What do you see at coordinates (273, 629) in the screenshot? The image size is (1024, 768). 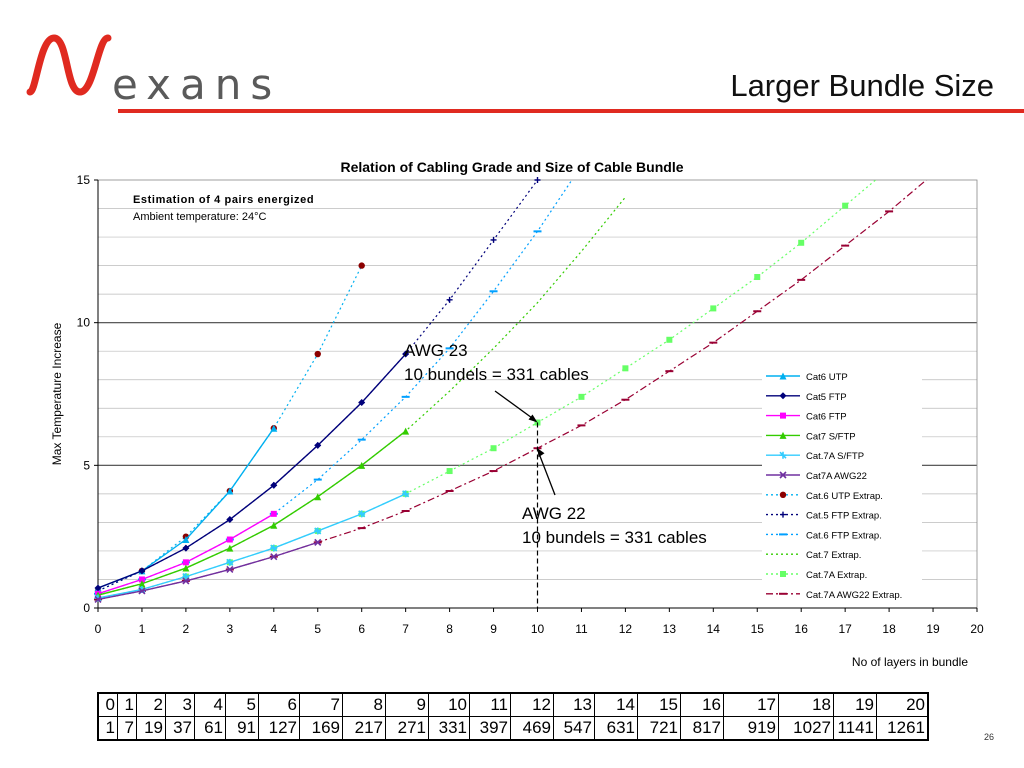 I see `x-tick-label: 4` at bounding box center [273, 629].